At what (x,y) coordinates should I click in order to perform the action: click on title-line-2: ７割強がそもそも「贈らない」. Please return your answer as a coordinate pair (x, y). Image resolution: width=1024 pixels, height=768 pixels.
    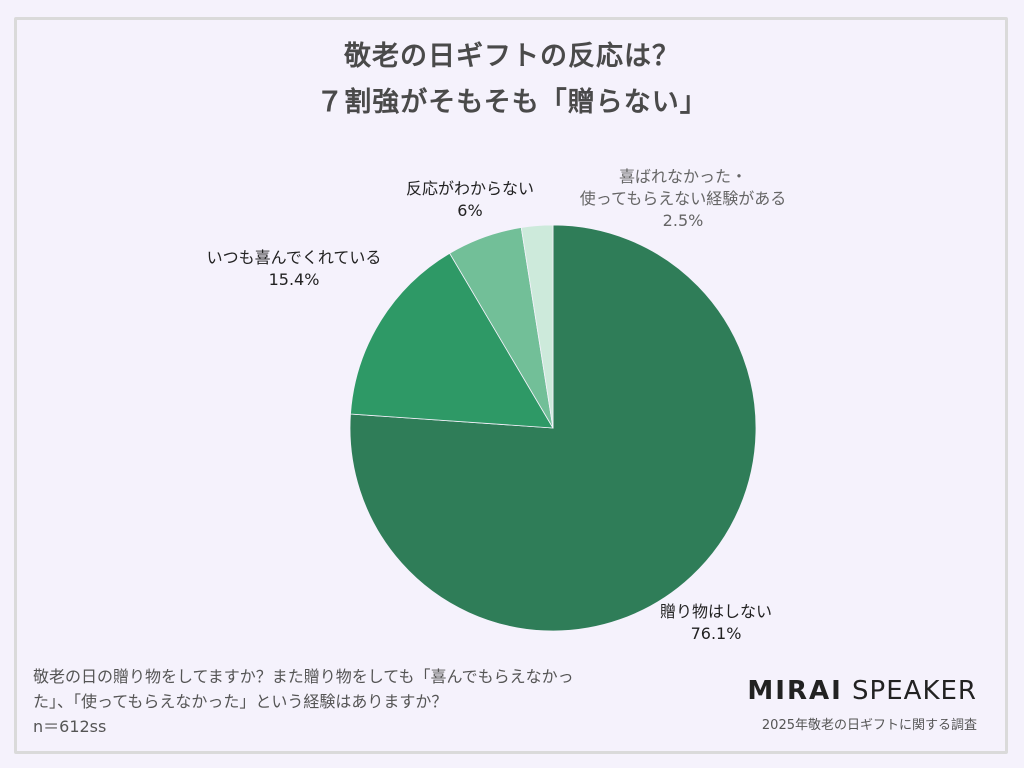
    Looking at the image, I should click on (512, 102).